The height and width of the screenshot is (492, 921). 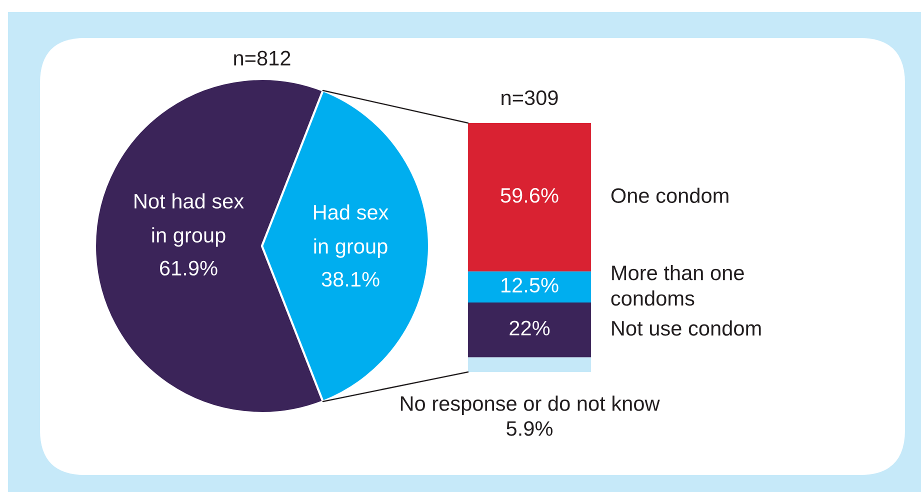 I want to click on data-label: 22%, so click(x=530, y=328).